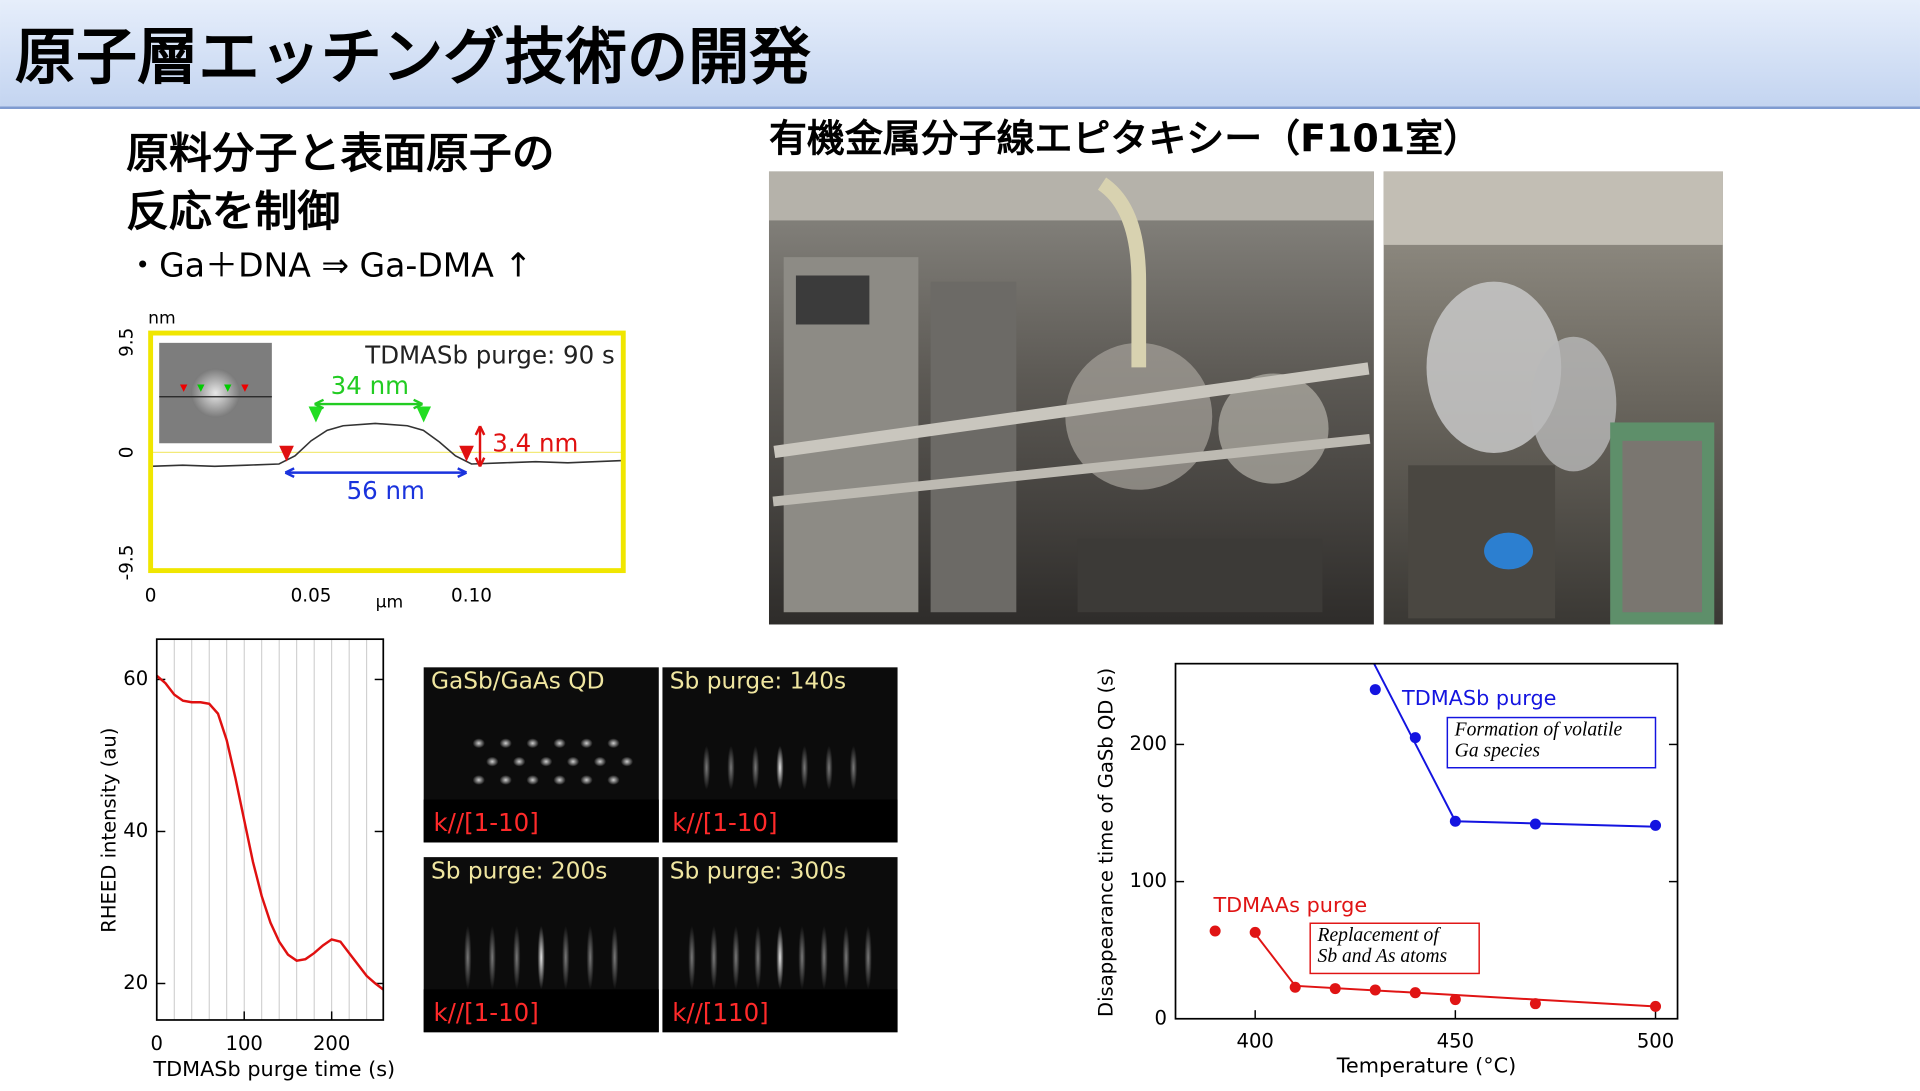  What do you see at coordinates (1553, 398) in the screenshot?
I see `photo-right` at bounding box center [1553, 398].